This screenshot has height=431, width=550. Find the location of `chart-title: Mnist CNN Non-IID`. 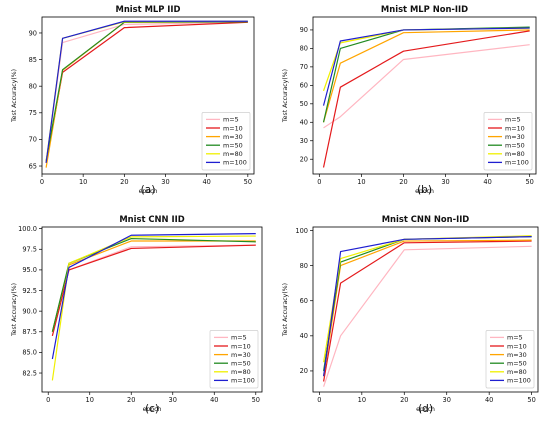

chart-title: Mnist CNN Non-IID is located at coordinates (426, 219).